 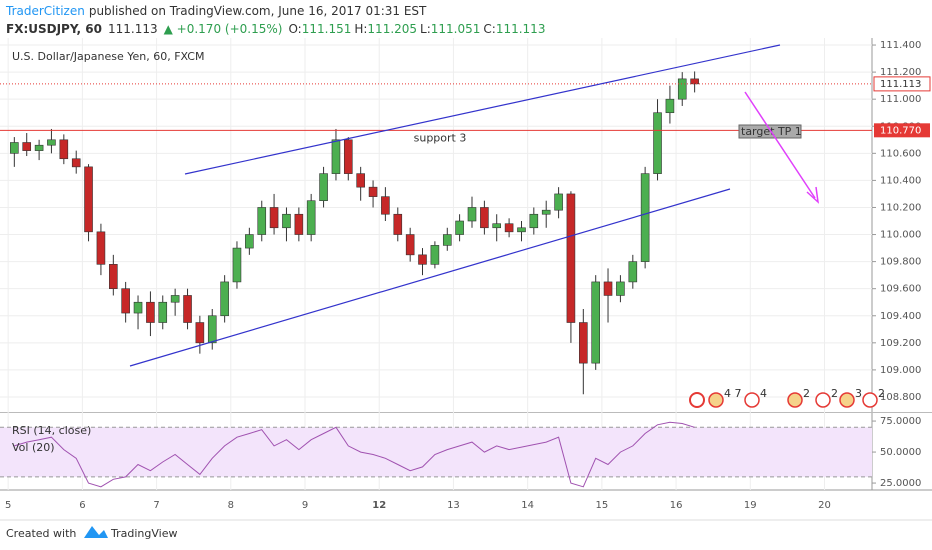 What do you see at coordinates (813, 195) in the screenshot?
I see `arrow-head` at bounding box center [813, 195].